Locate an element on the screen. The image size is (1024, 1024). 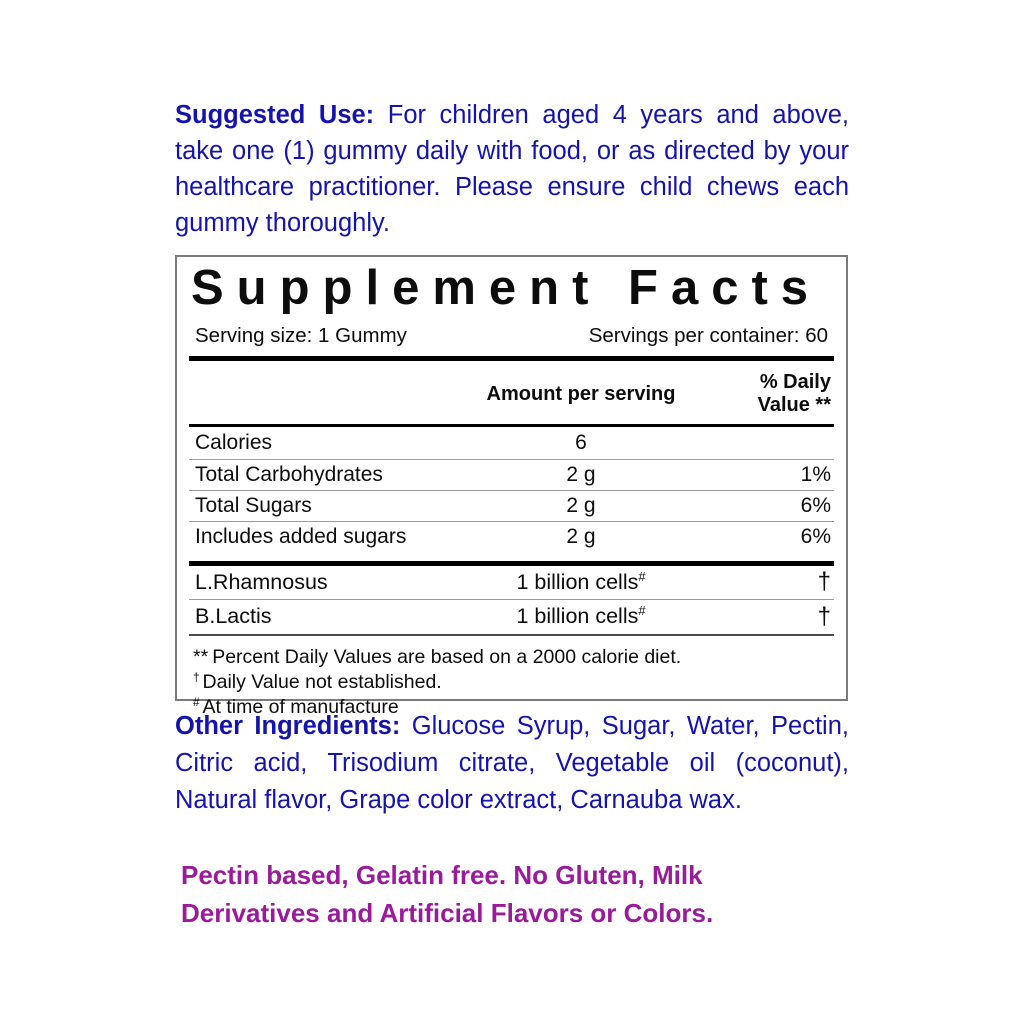
nutrient-name: Total Carbohydrates is located at coordinates (289, 474).